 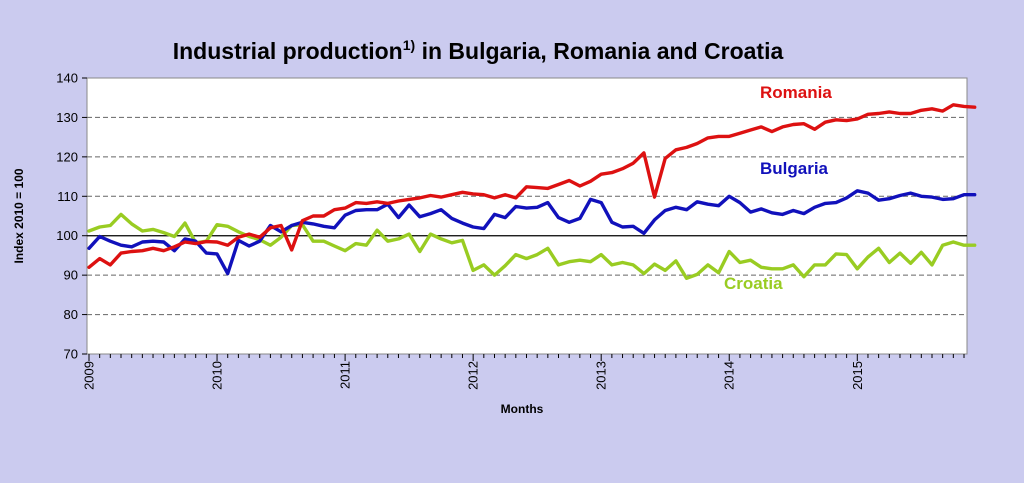 What do you see at coordinates (67, 235) in the screenshot?
I see `y-tick-label: 100` at bounding box center [67, 235].